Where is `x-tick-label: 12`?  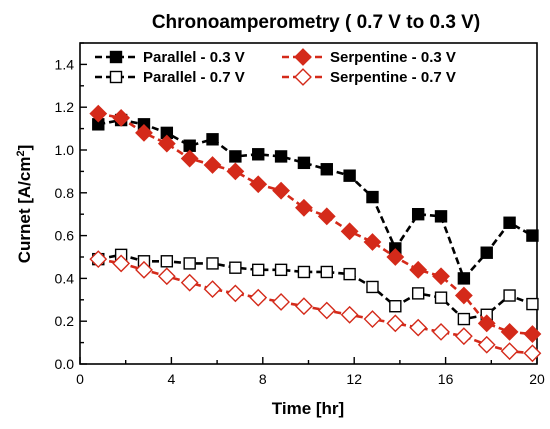 x-tick-label: 12 is located at coordinates (354, 379).